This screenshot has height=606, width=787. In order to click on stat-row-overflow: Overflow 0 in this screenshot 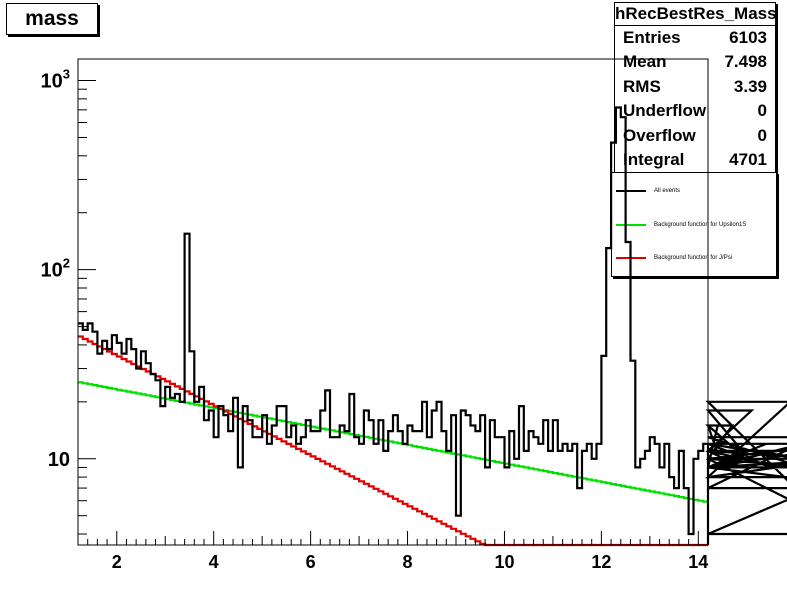, I will do `click(695, 136)`.